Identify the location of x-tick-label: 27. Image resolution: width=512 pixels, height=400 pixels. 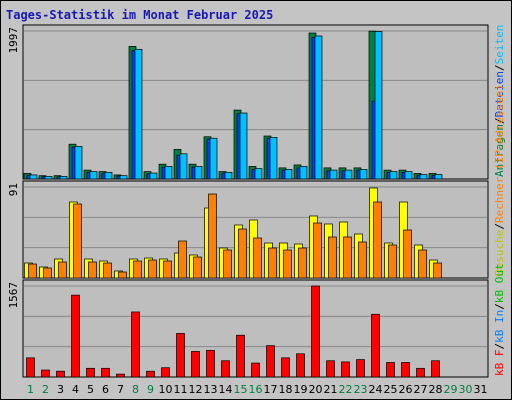
(421, 389).